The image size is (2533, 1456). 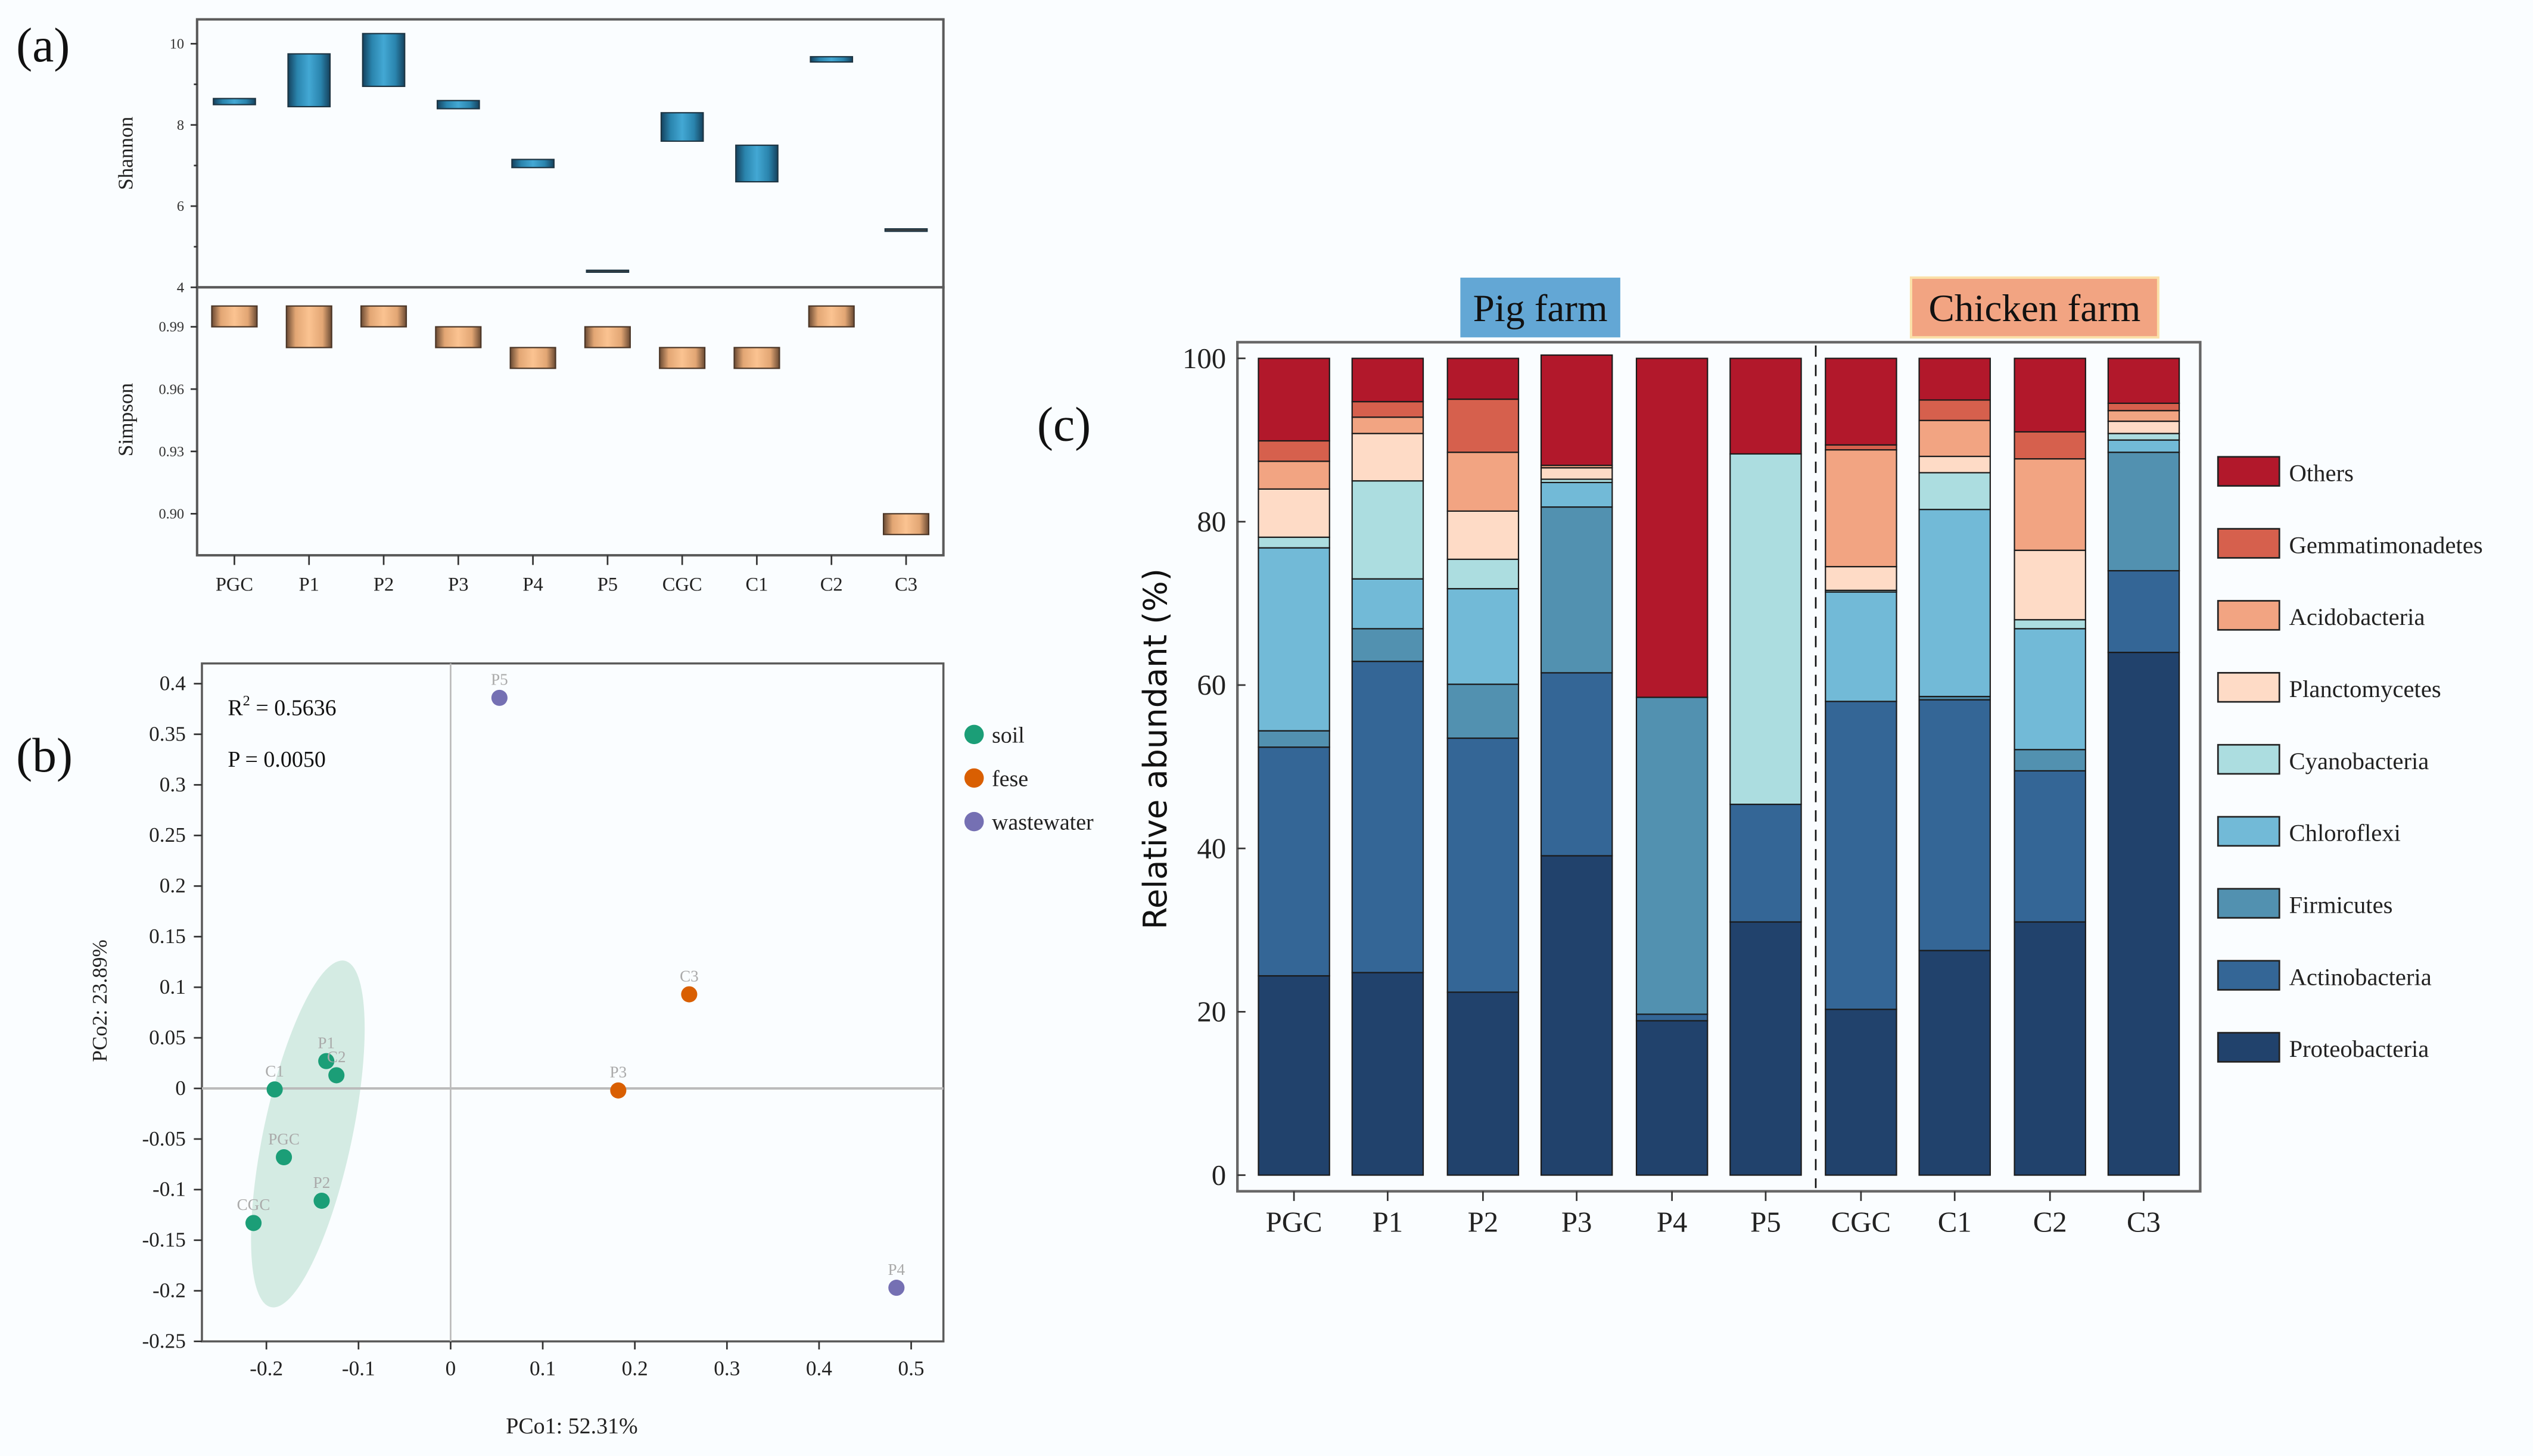 I want to click on shannon-box-P3, so click(x=458, y=104).